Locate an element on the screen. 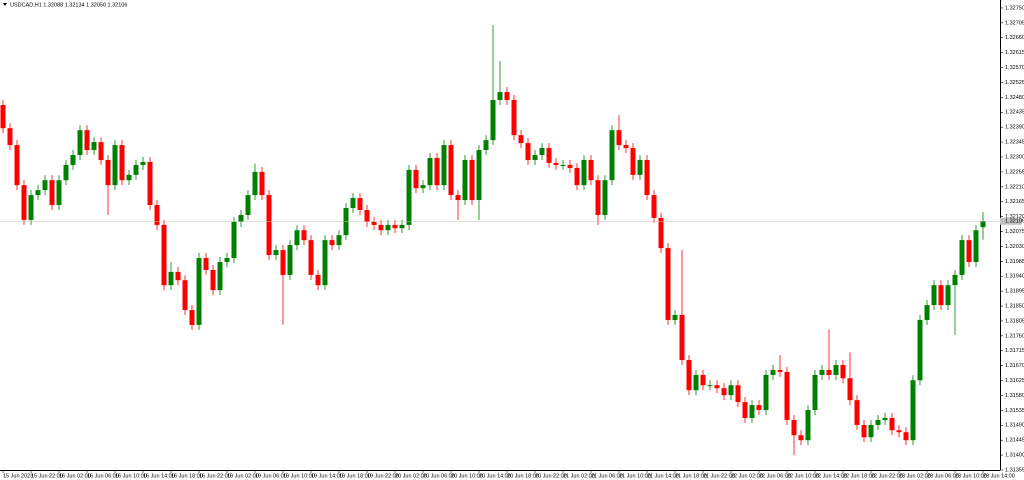 The height and width of the screenshot is (480, 1024). y-tick-label: 1.31715 is located at coordinates (1014, 351).